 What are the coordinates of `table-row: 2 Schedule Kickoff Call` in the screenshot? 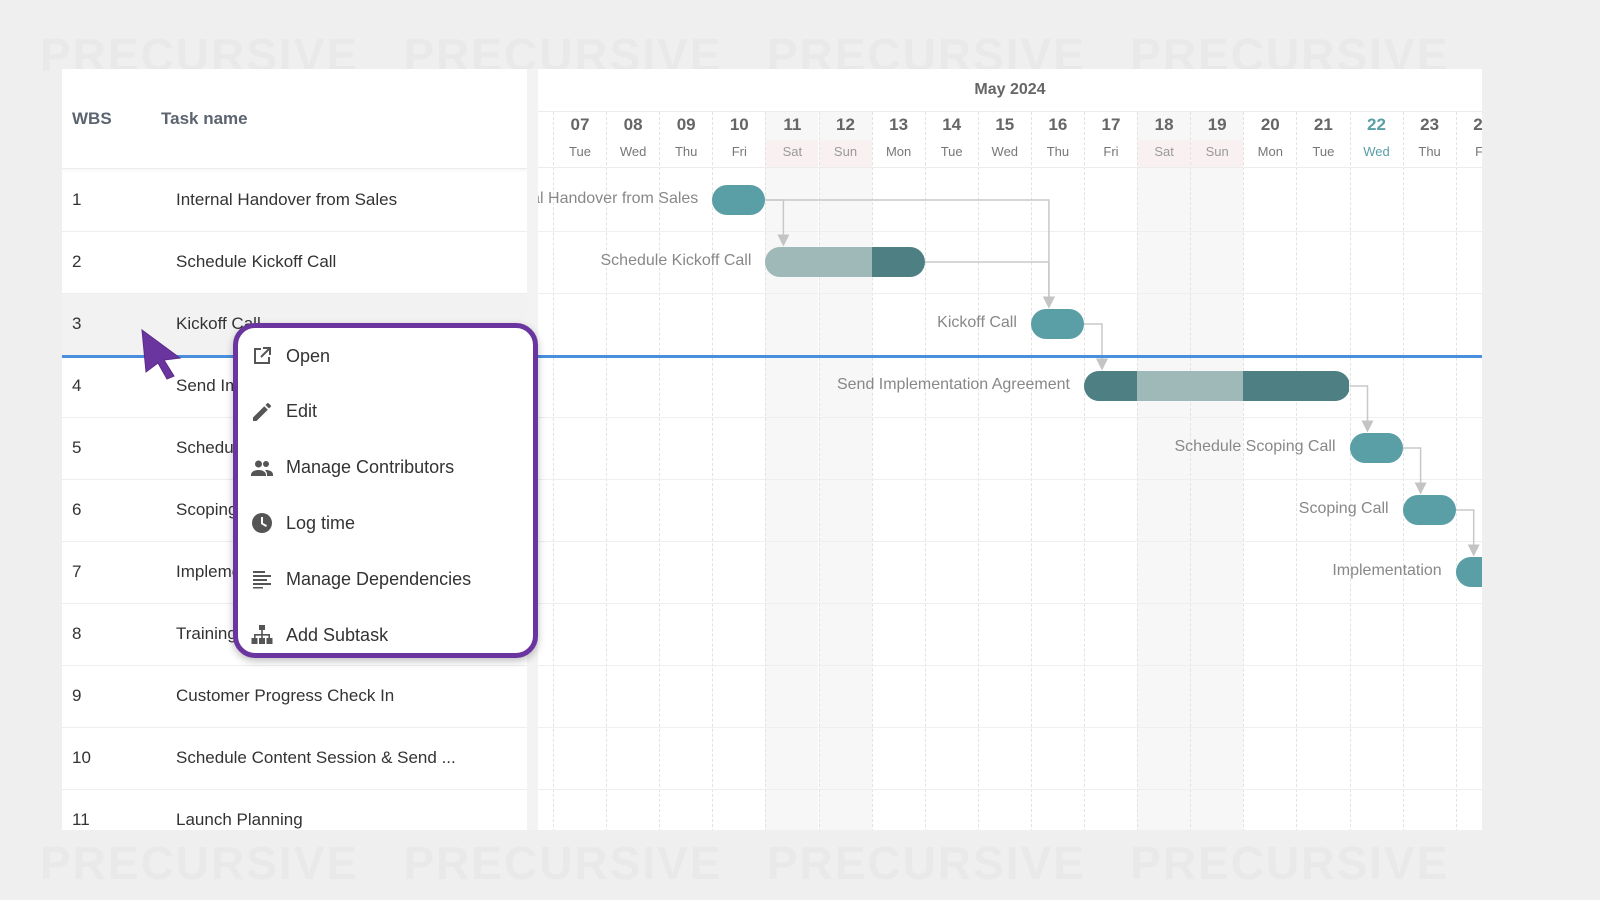 It's located at (294, 263).